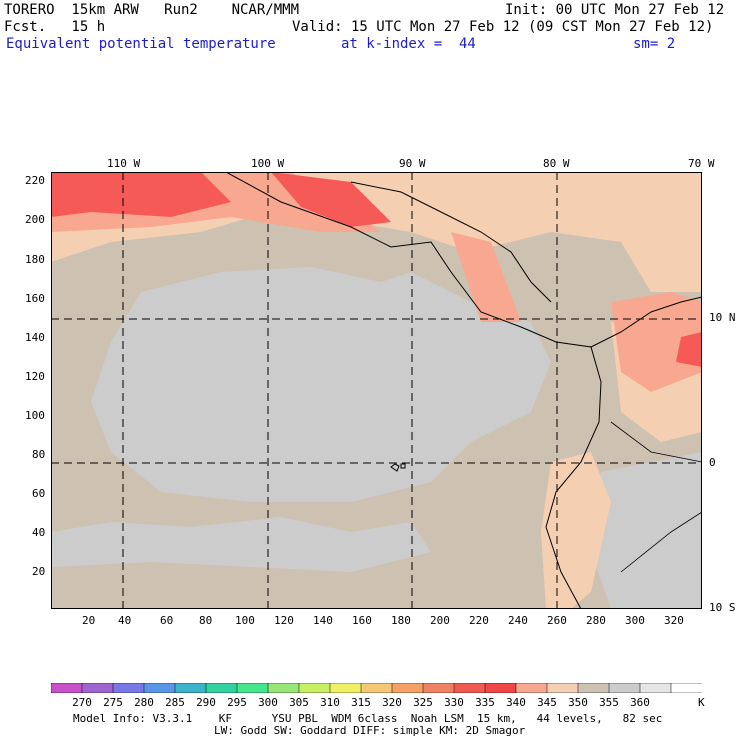  Describe the element at coordinates (35, 259) in the screenshot. I see `y-tick: 180` at that location.